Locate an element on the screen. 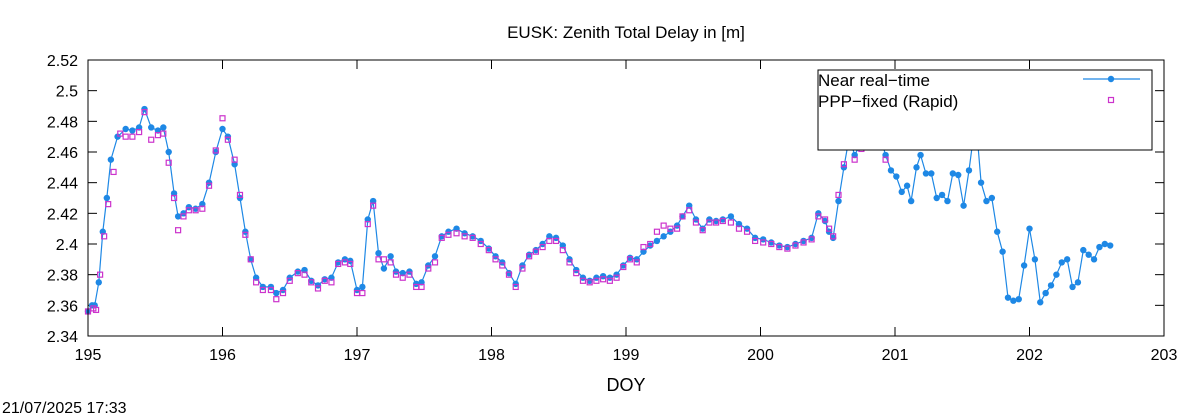  x-tick-label: 197 is located at coordinates (357, 355).